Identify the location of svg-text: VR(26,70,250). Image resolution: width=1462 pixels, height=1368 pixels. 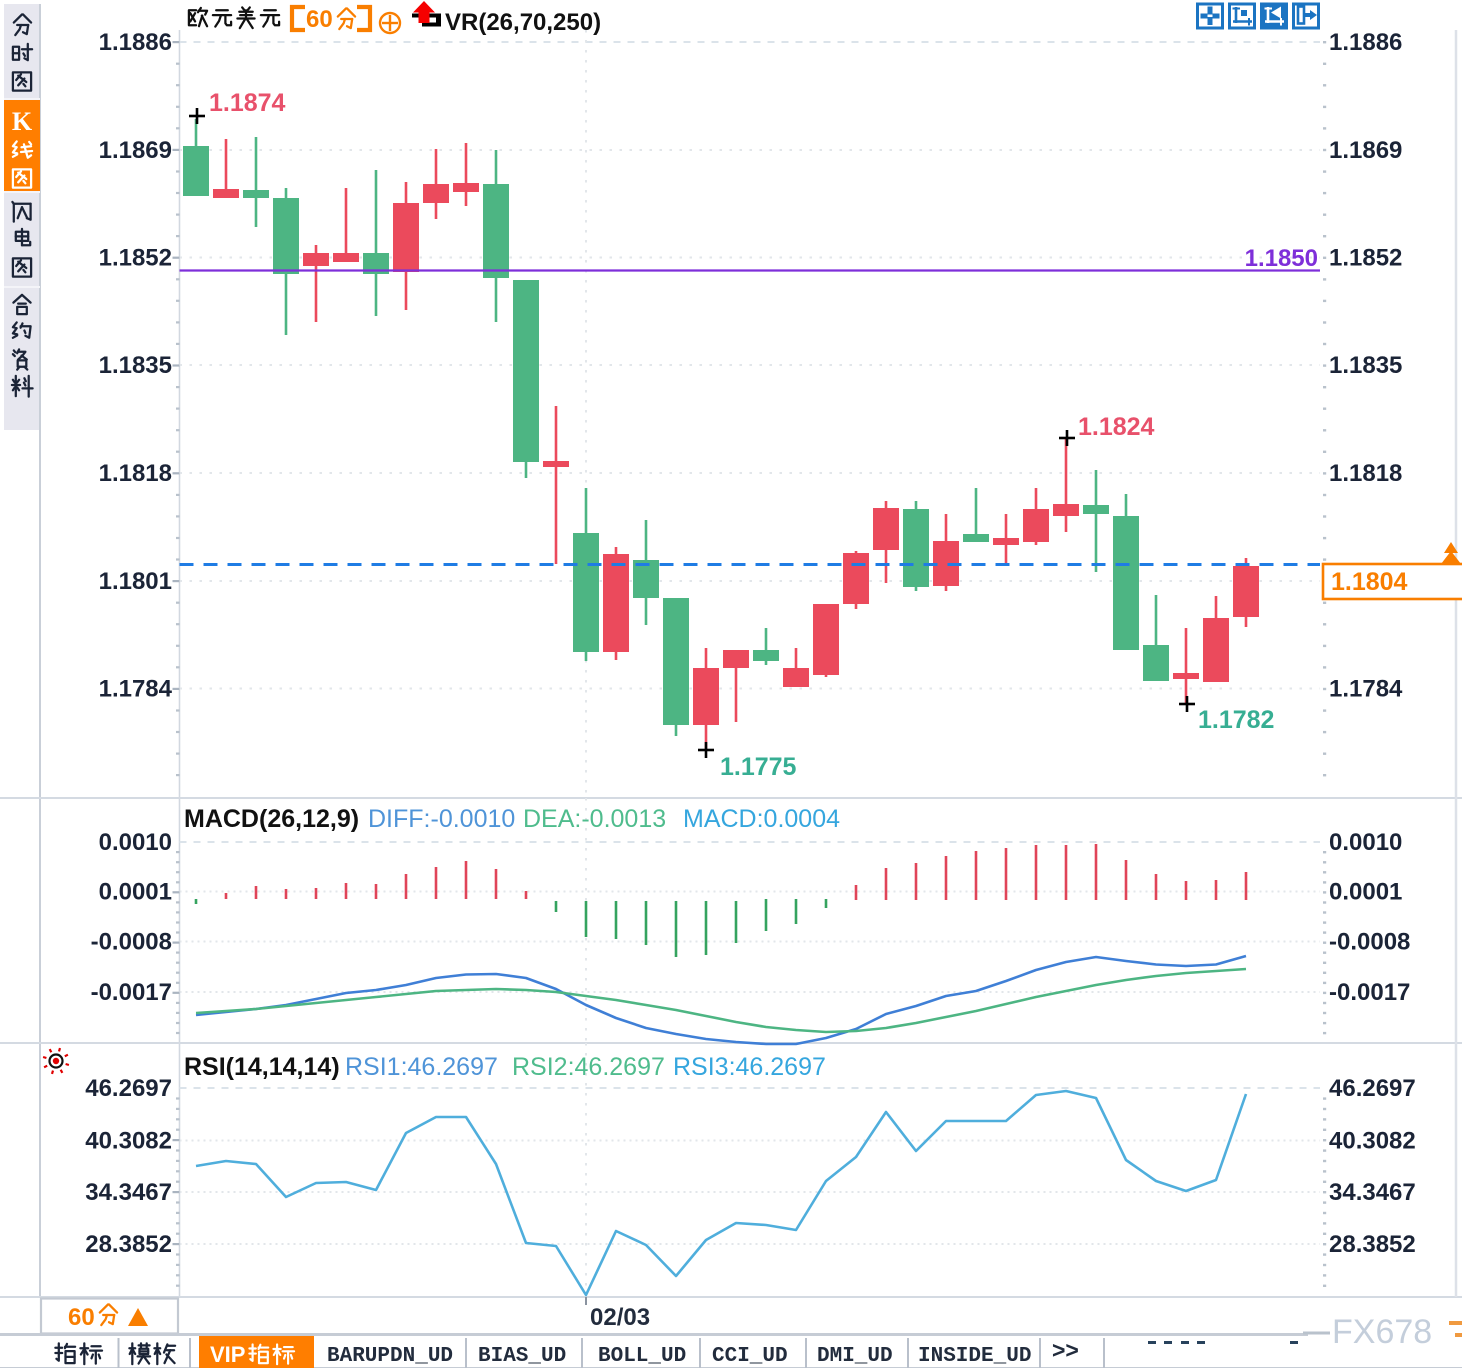
(523, 22).